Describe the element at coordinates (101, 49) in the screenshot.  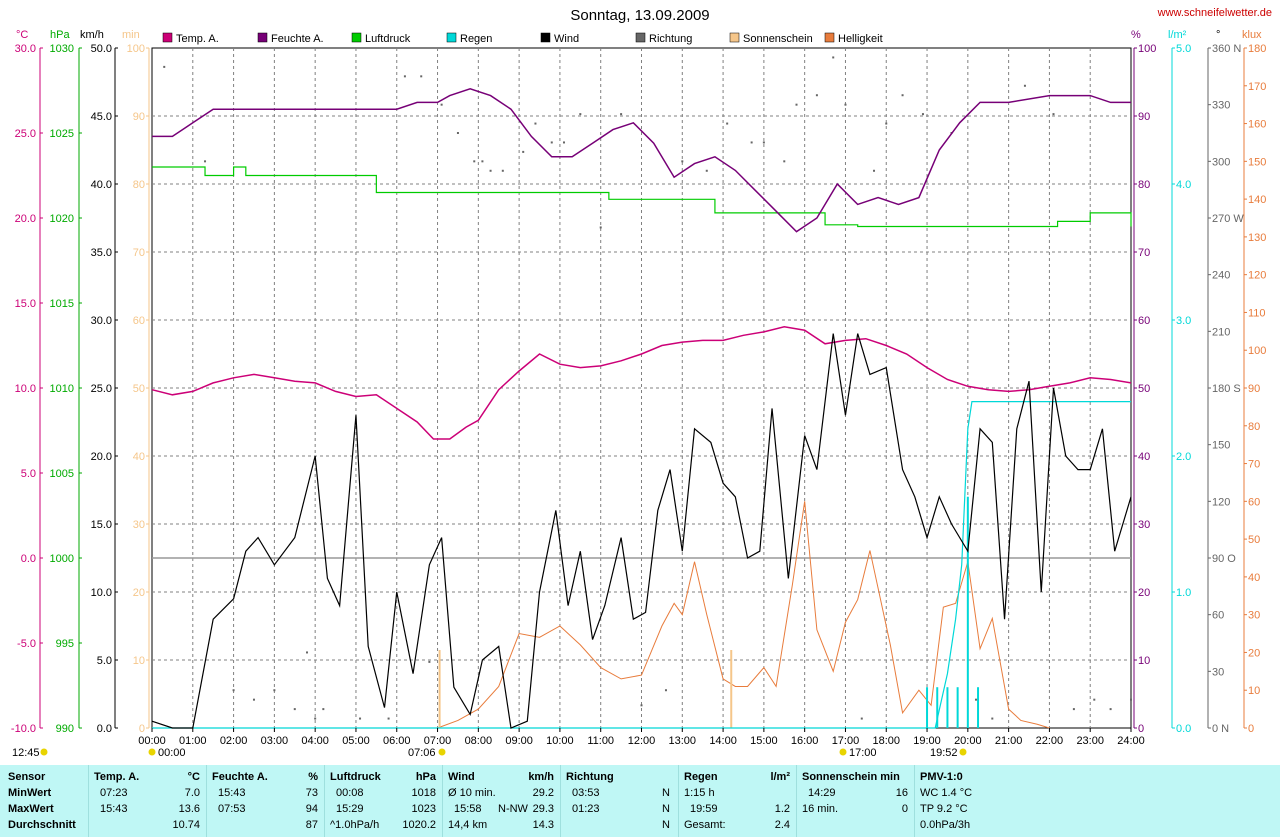
I see `wind-axis-tick-label: 50.0` at that location.